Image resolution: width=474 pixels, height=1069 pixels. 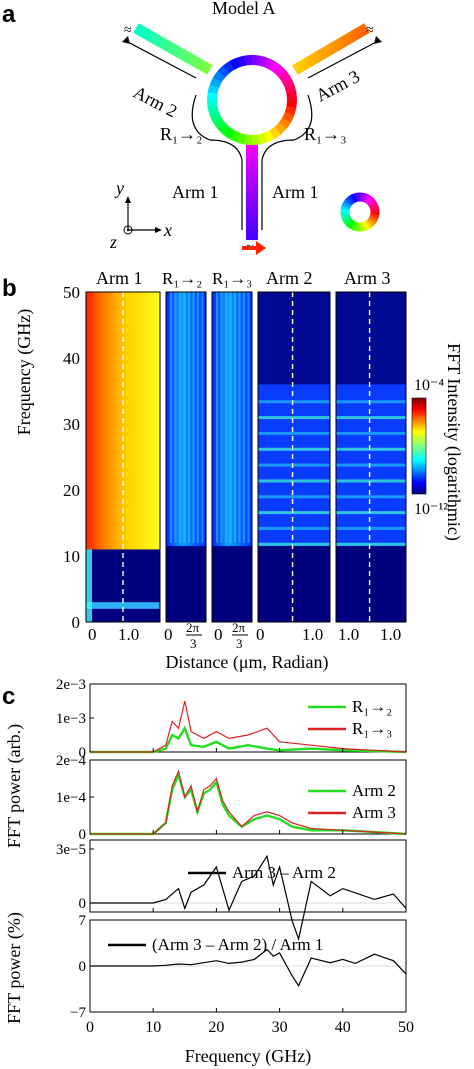 What do you see at coordinates (217, 162) in the screenshot?
I see `path-arrow-r12` at bounding box center [217, 162].